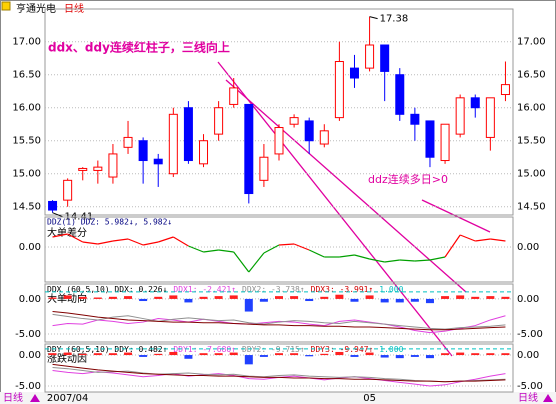 The image size is (556, 404). What do you see at coordinates (36, 8) in the screenshot?
I see `stock-name: 亨通光电` at bounding box center [36, 8].